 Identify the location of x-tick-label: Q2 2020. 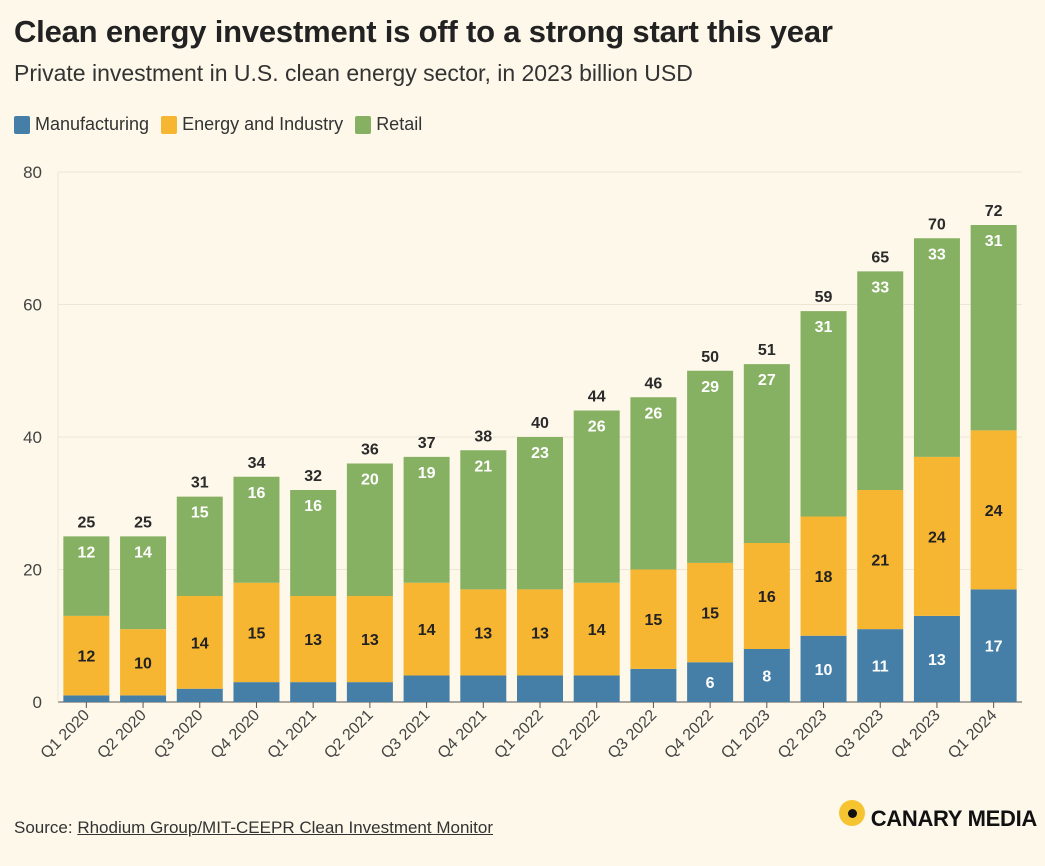
(121, 734).